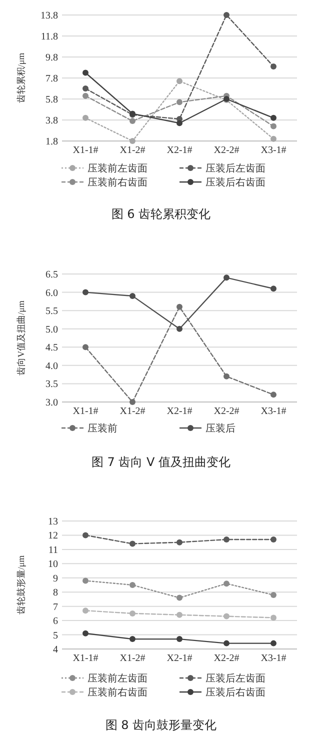 Image resolution: width=322 pixels, height=742 pixels. Describe the element at coordinates (52, 330) in the screenshot. I see `y-tick-label: 5.0` at that location.